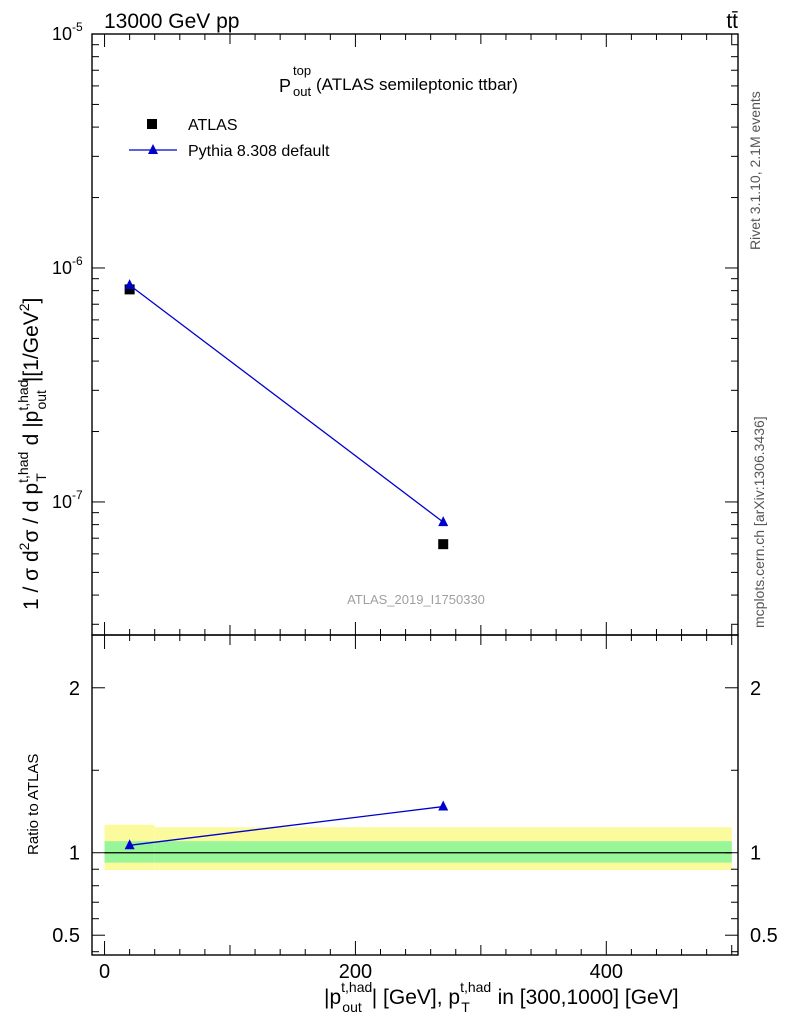 This screenshot has width=786, height=1024. Describe the element at coordinates (286, 403) in the screenshot. I see `pythia-series-line` at that location.